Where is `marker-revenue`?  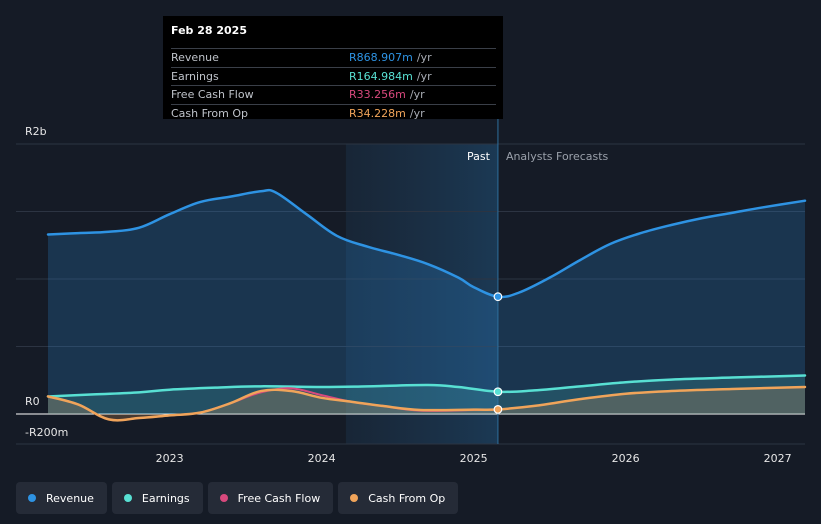 marker-revenue is located at coordinates (498, 297).